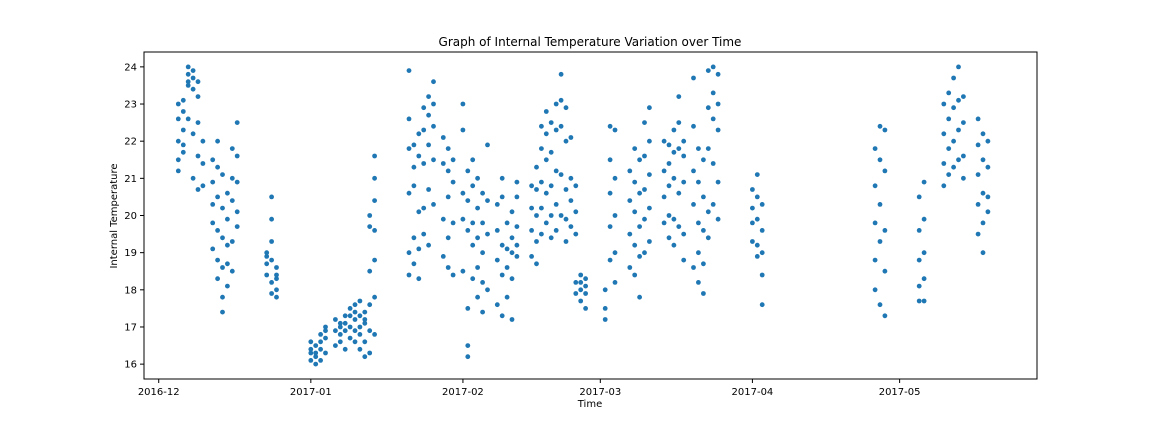  I want to click on x-tick-label: 2017-01, so click(311, 392).